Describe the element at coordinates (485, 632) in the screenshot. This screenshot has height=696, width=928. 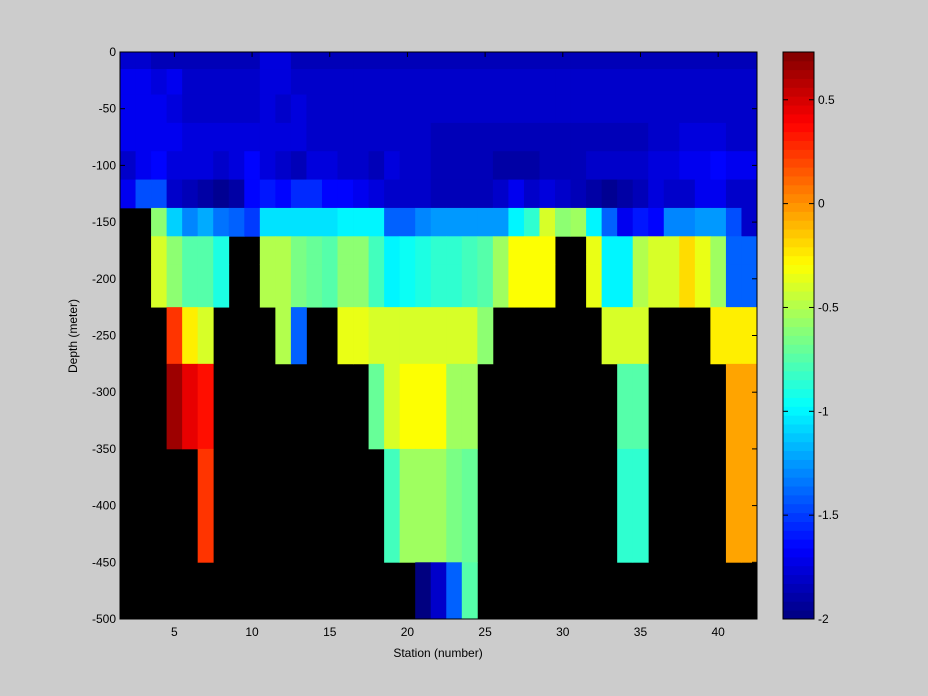
I see `x-tick-label: 25` at that location.